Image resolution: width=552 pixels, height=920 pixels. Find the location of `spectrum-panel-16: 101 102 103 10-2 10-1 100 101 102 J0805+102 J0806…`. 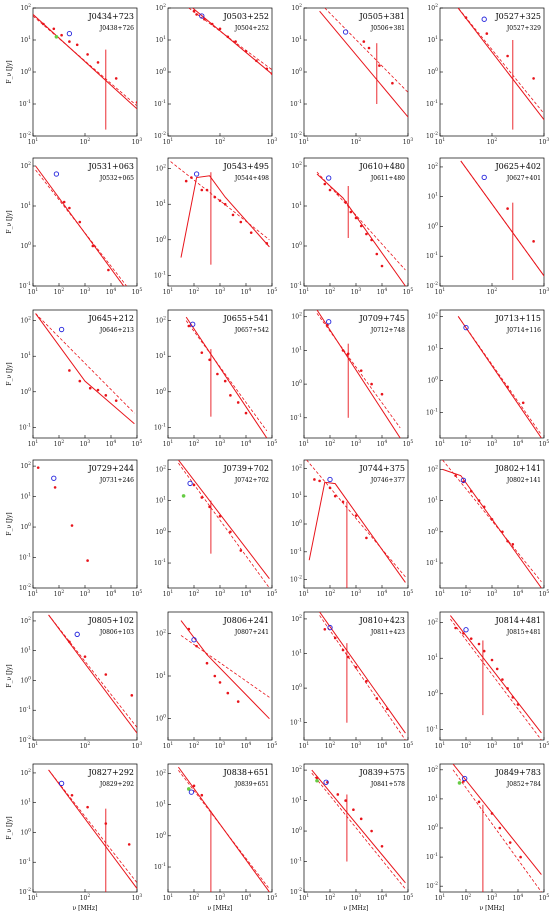

spectrum-panel-16: 101 102 103 10-2 10-1 100 101 102 J0805+102 J0806… is located at coordinates (74, 680).